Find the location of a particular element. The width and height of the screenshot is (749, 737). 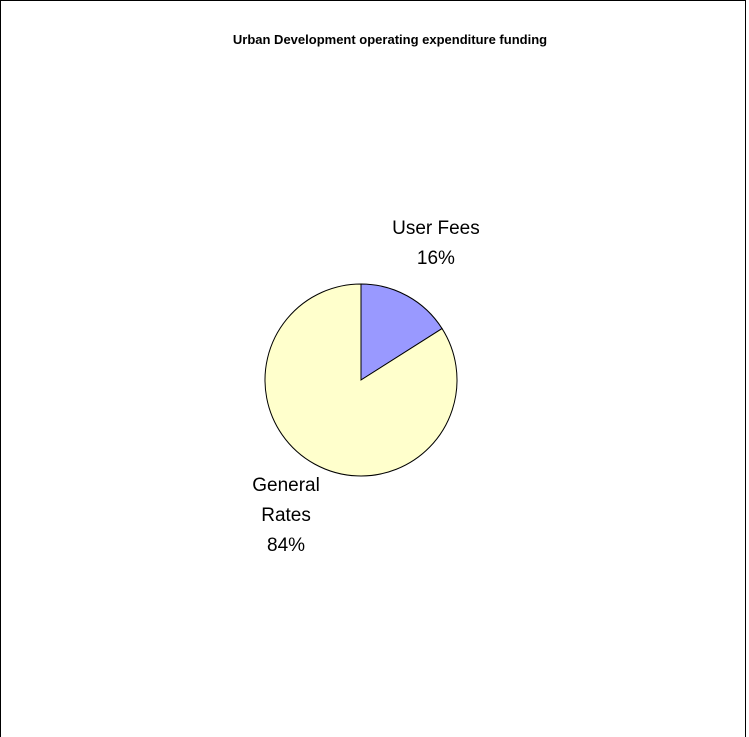

category-label: User Fees is located at coordinates (436, 228).